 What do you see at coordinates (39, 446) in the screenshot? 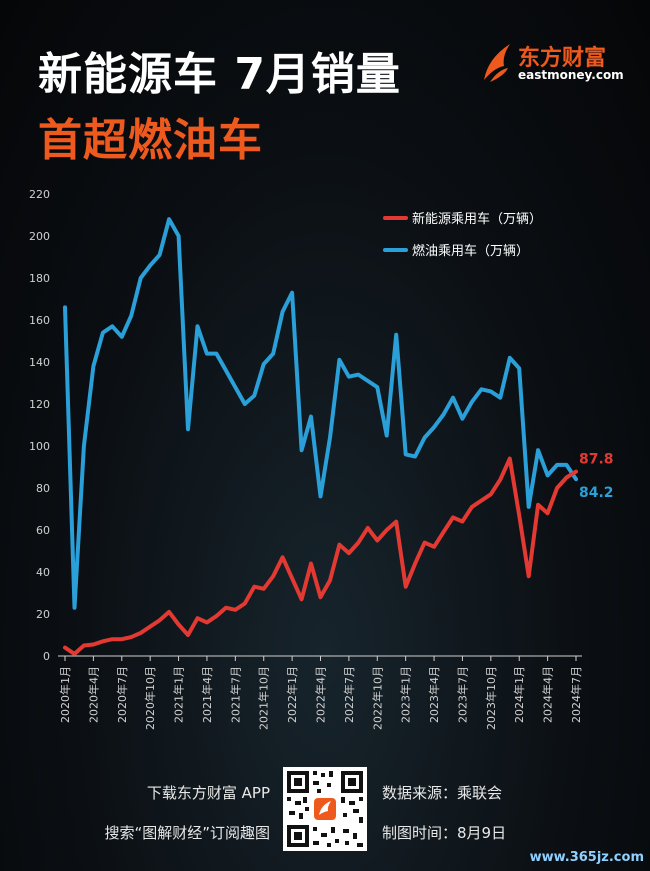
I see `y-tick-label: 100` at bounding box center [39, 446].